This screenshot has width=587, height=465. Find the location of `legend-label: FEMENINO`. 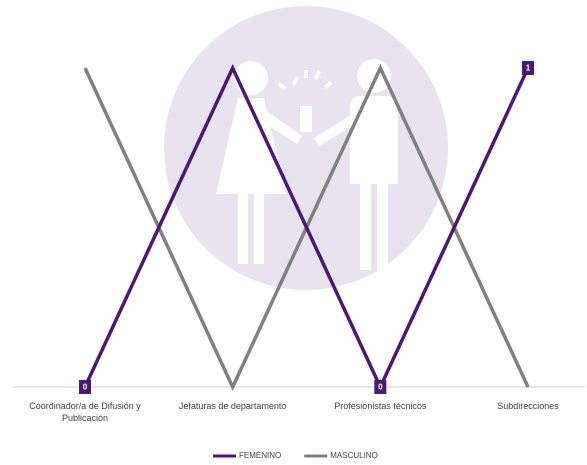

legend-label: FEMENINO is located at coordinates (260, 455).